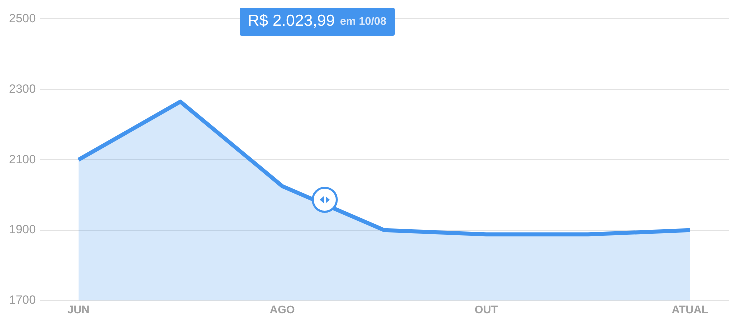  What do you see at coordinates (486, 310) in the screenshot?
I see `x-tick-label: OUT` at bounding box center [486, 310].